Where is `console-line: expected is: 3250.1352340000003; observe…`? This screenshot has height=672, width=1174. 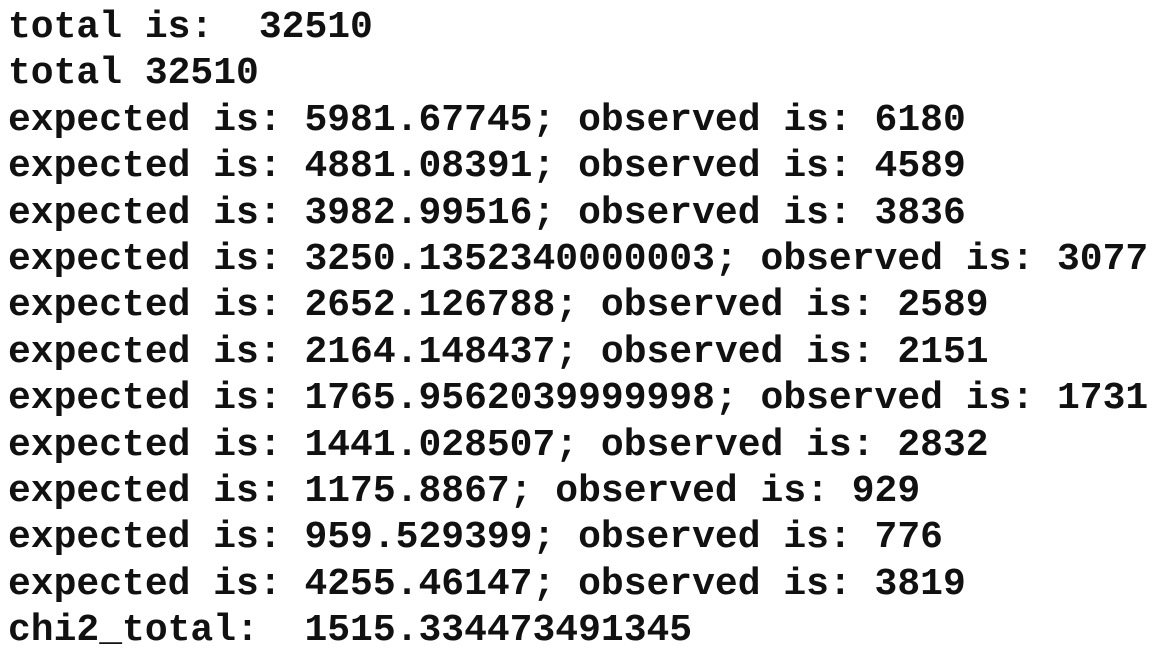
console-line: expected is: 3250.1352340000003; observe… is located at coordinates (578, 259).